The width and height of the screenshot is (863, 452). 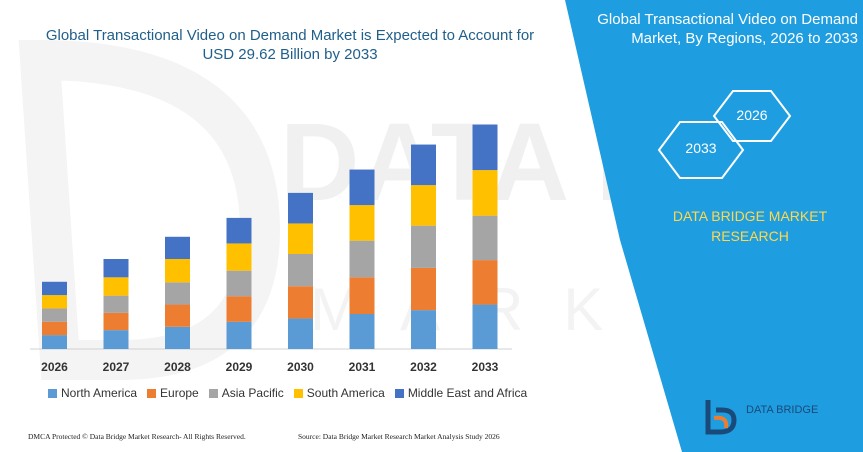 I want to click on hexagon-2026, so click(x=752, y=116).